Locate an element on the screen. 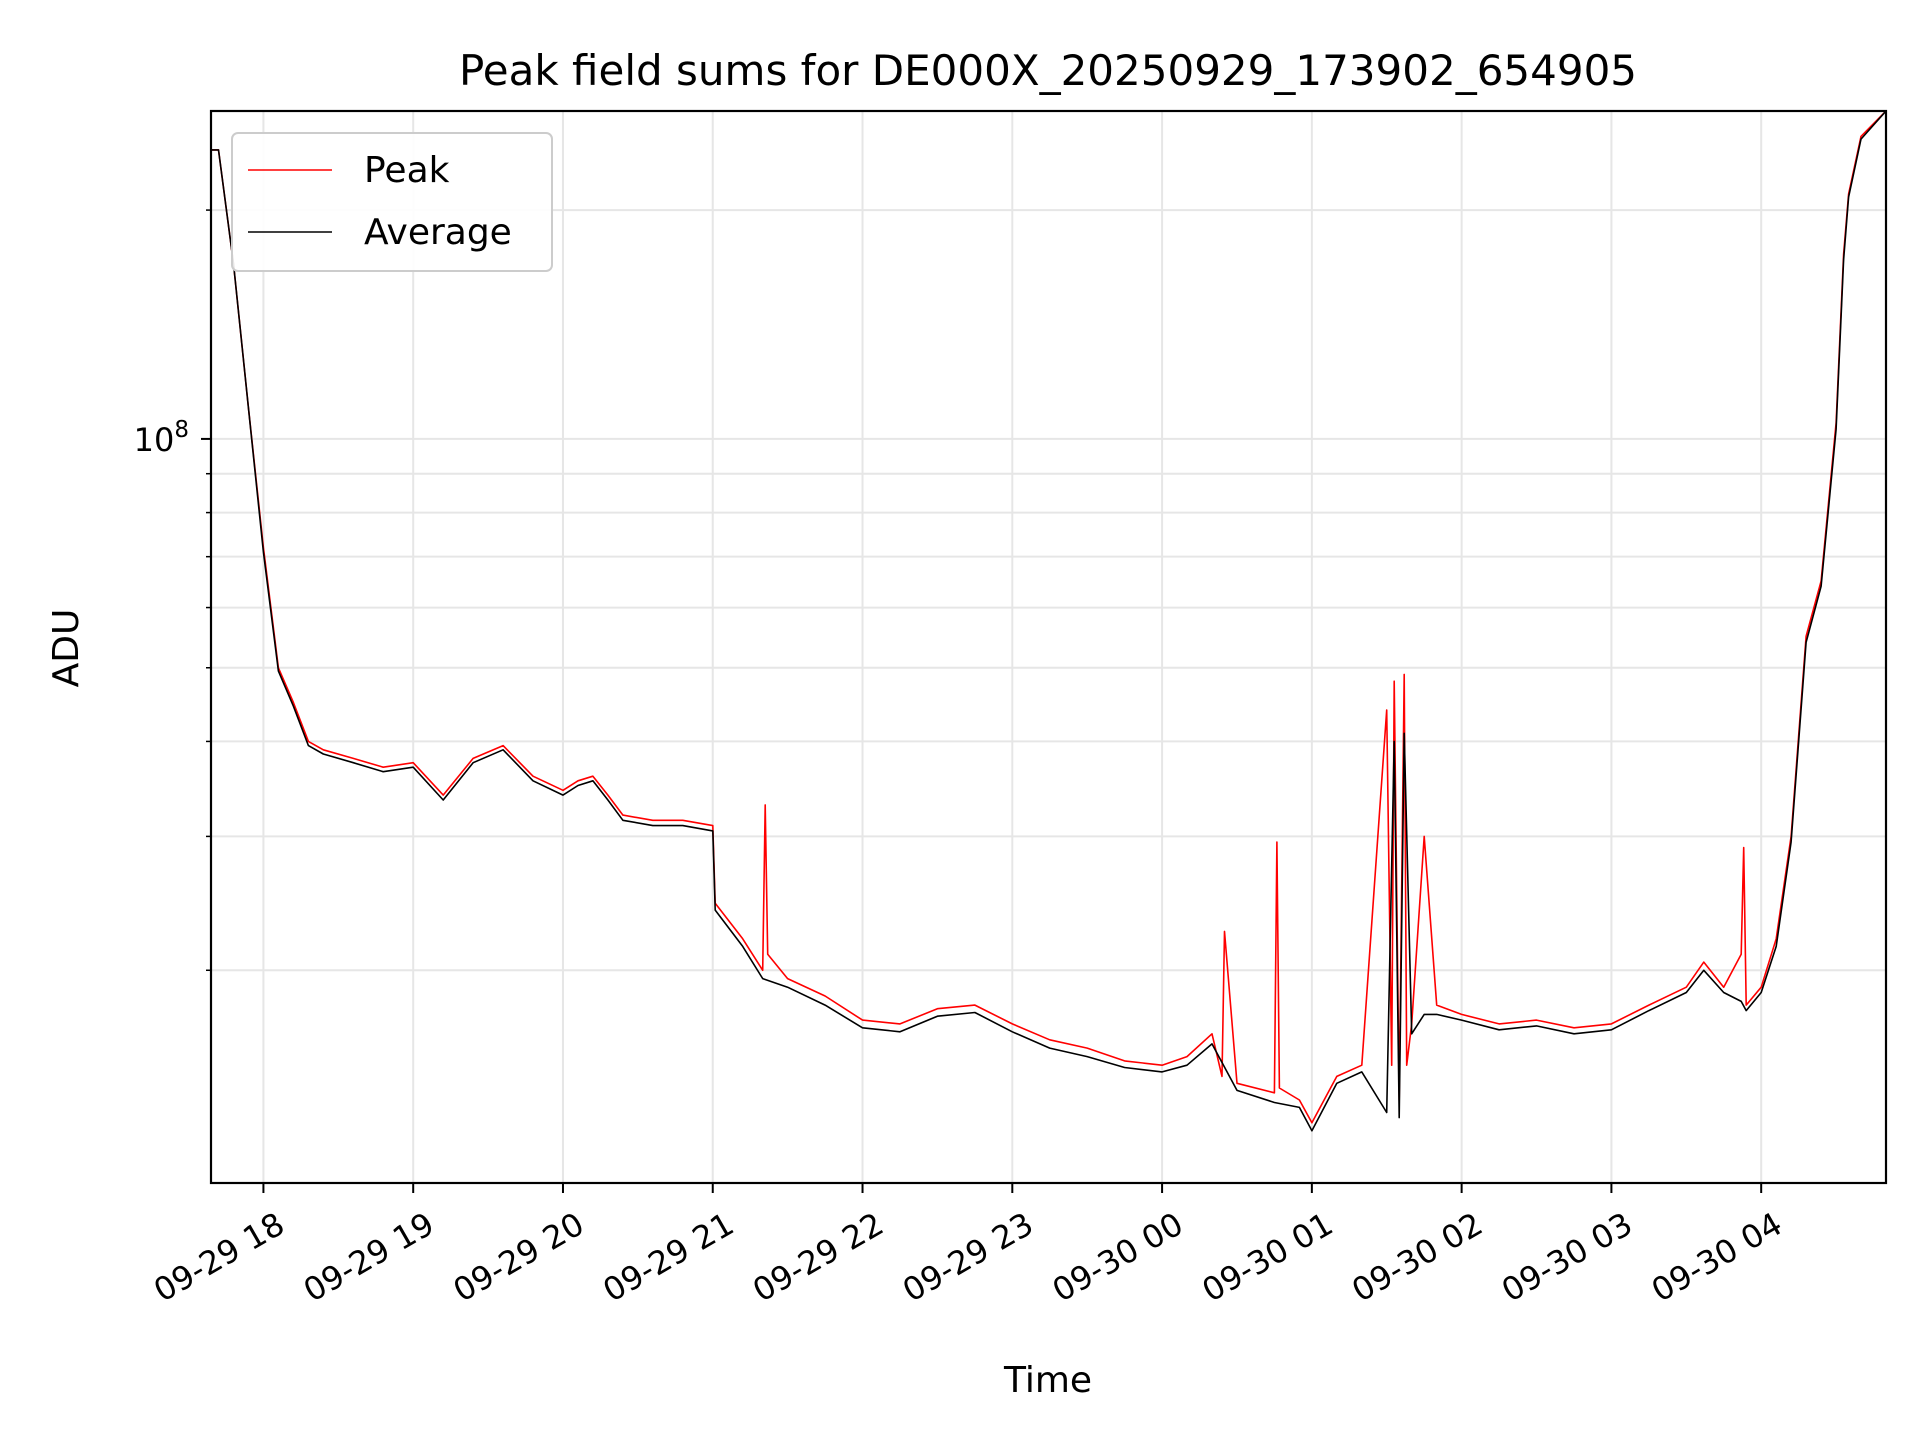 The width and height of the screenshot is (1920, 1440). y-axis-ticks: 108 is located at coordinates (172, 590).